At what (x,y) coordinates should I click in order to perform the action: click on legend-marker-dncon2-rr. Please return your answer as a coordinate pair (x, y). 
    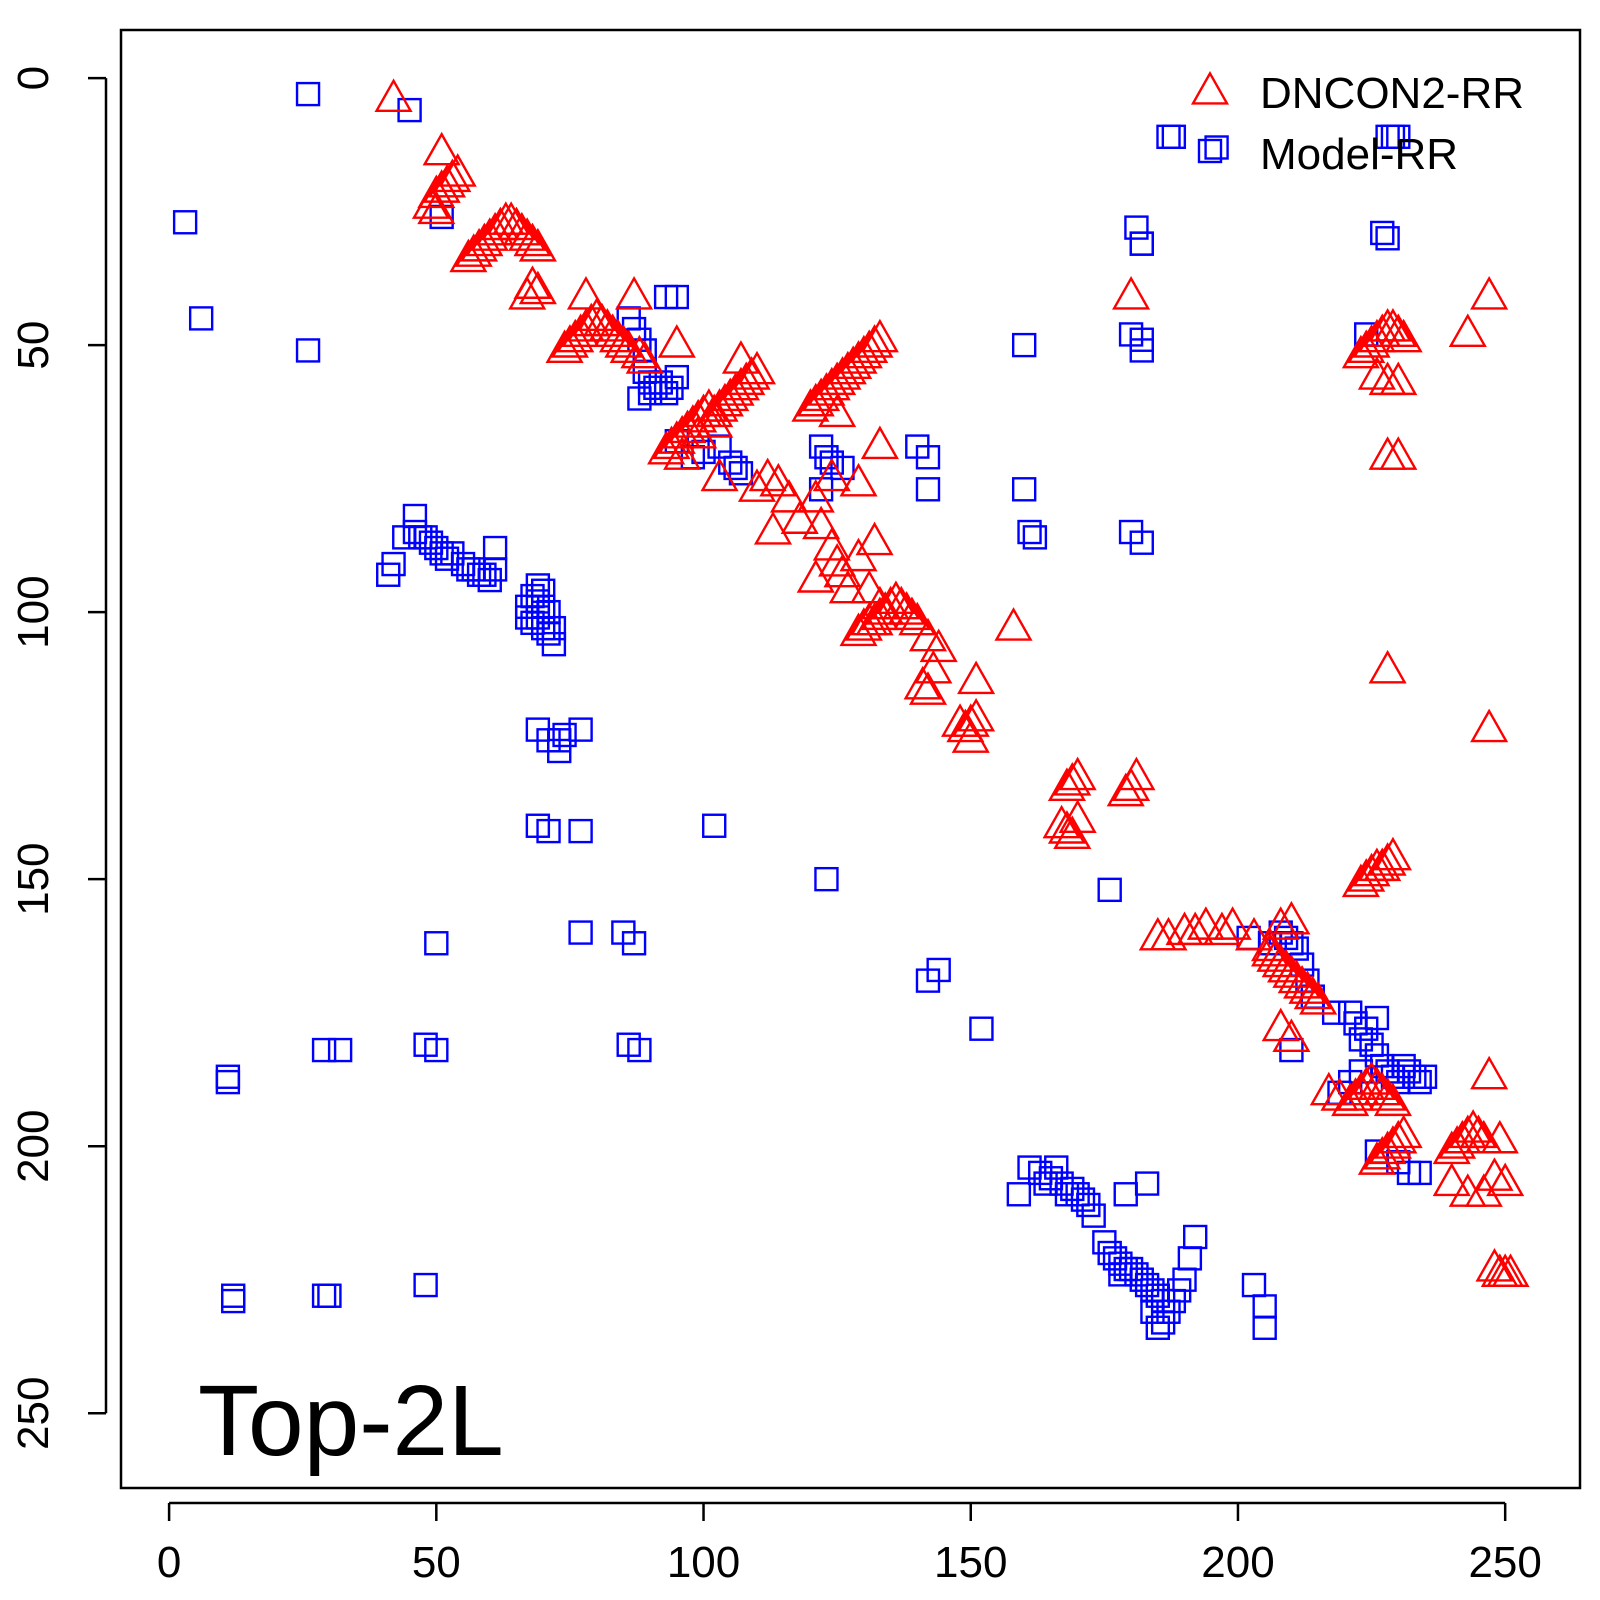
    Looking at the image, I should click on (1210, 87).